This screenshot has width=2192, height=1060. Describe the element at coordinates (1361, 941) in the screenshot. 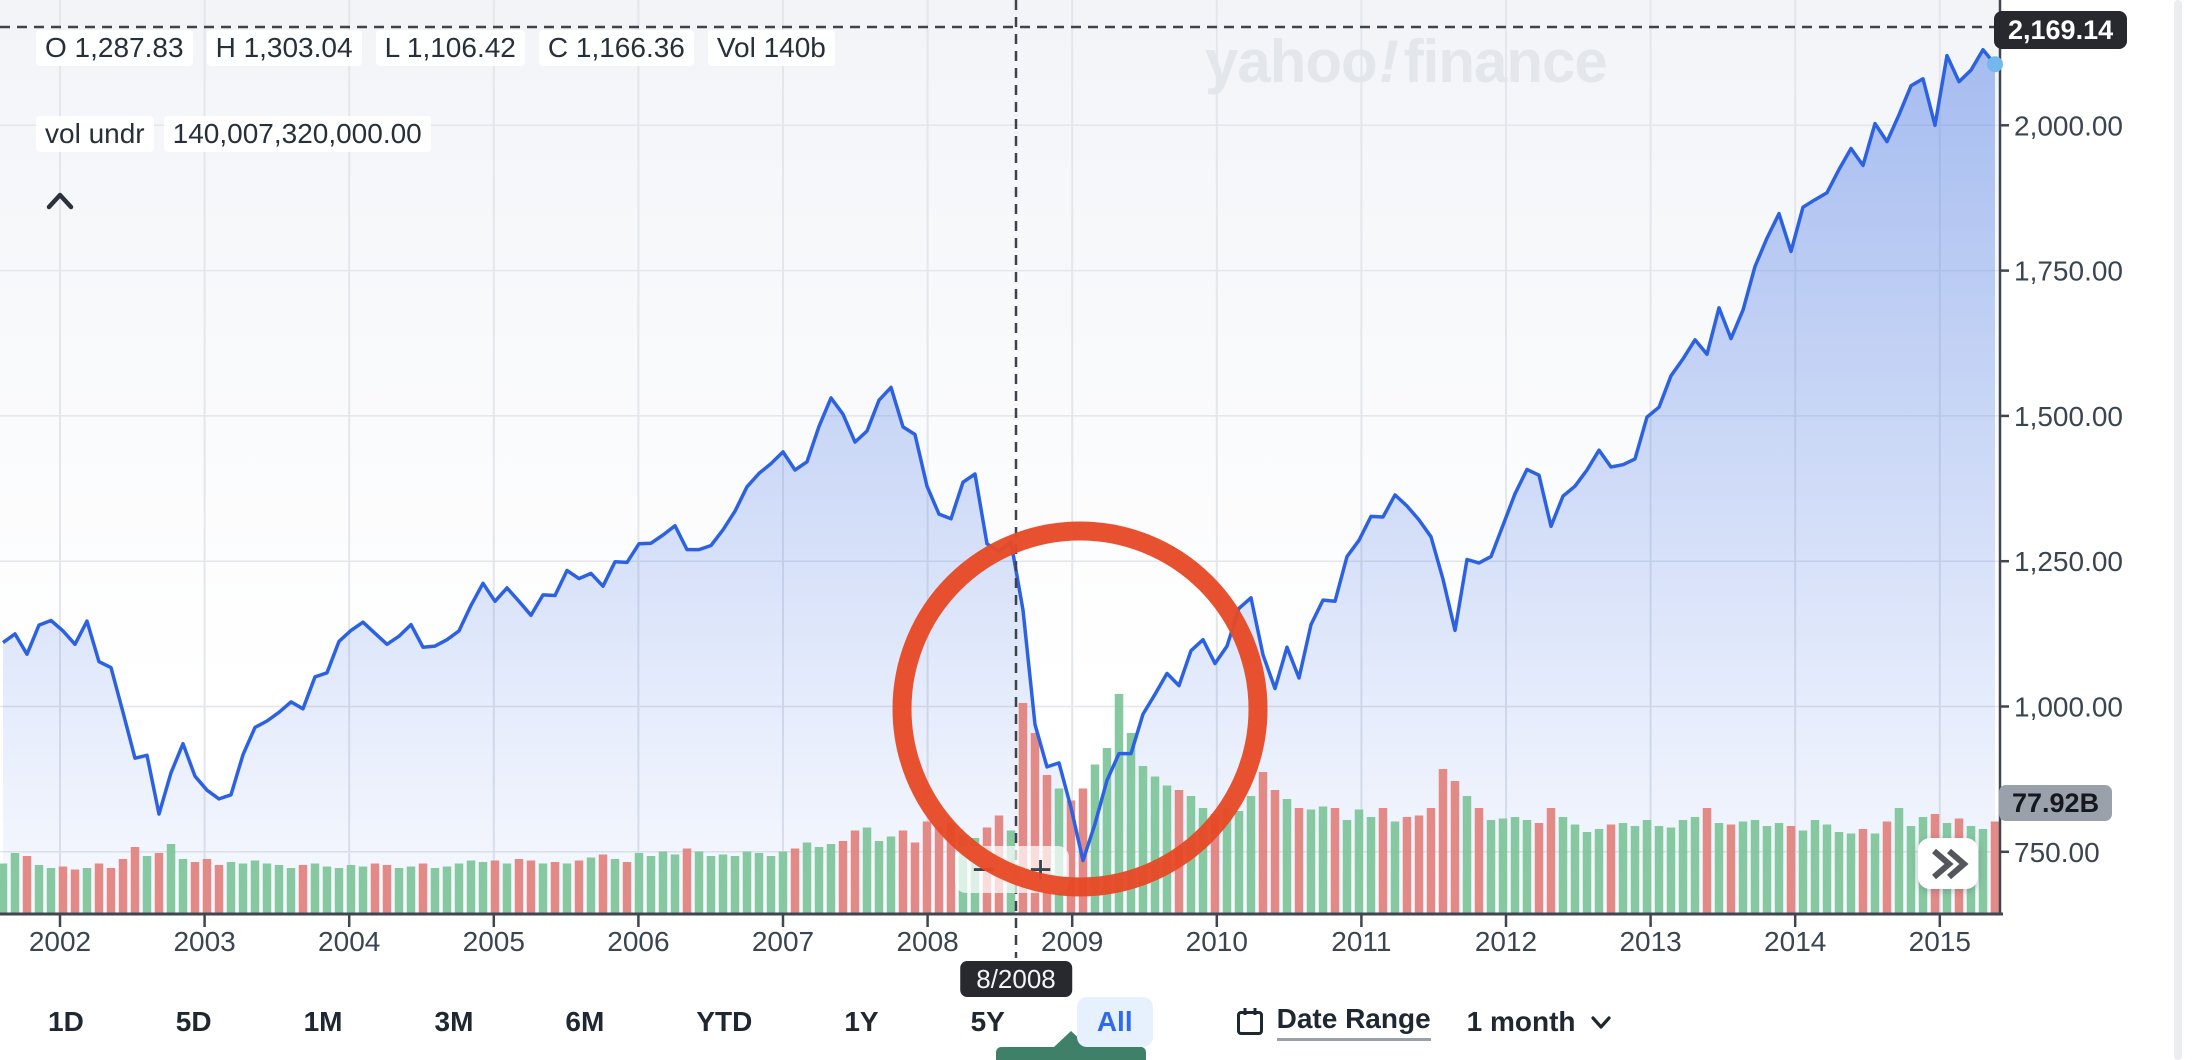

I see `x-tick-label-2011: 2011` at that location.